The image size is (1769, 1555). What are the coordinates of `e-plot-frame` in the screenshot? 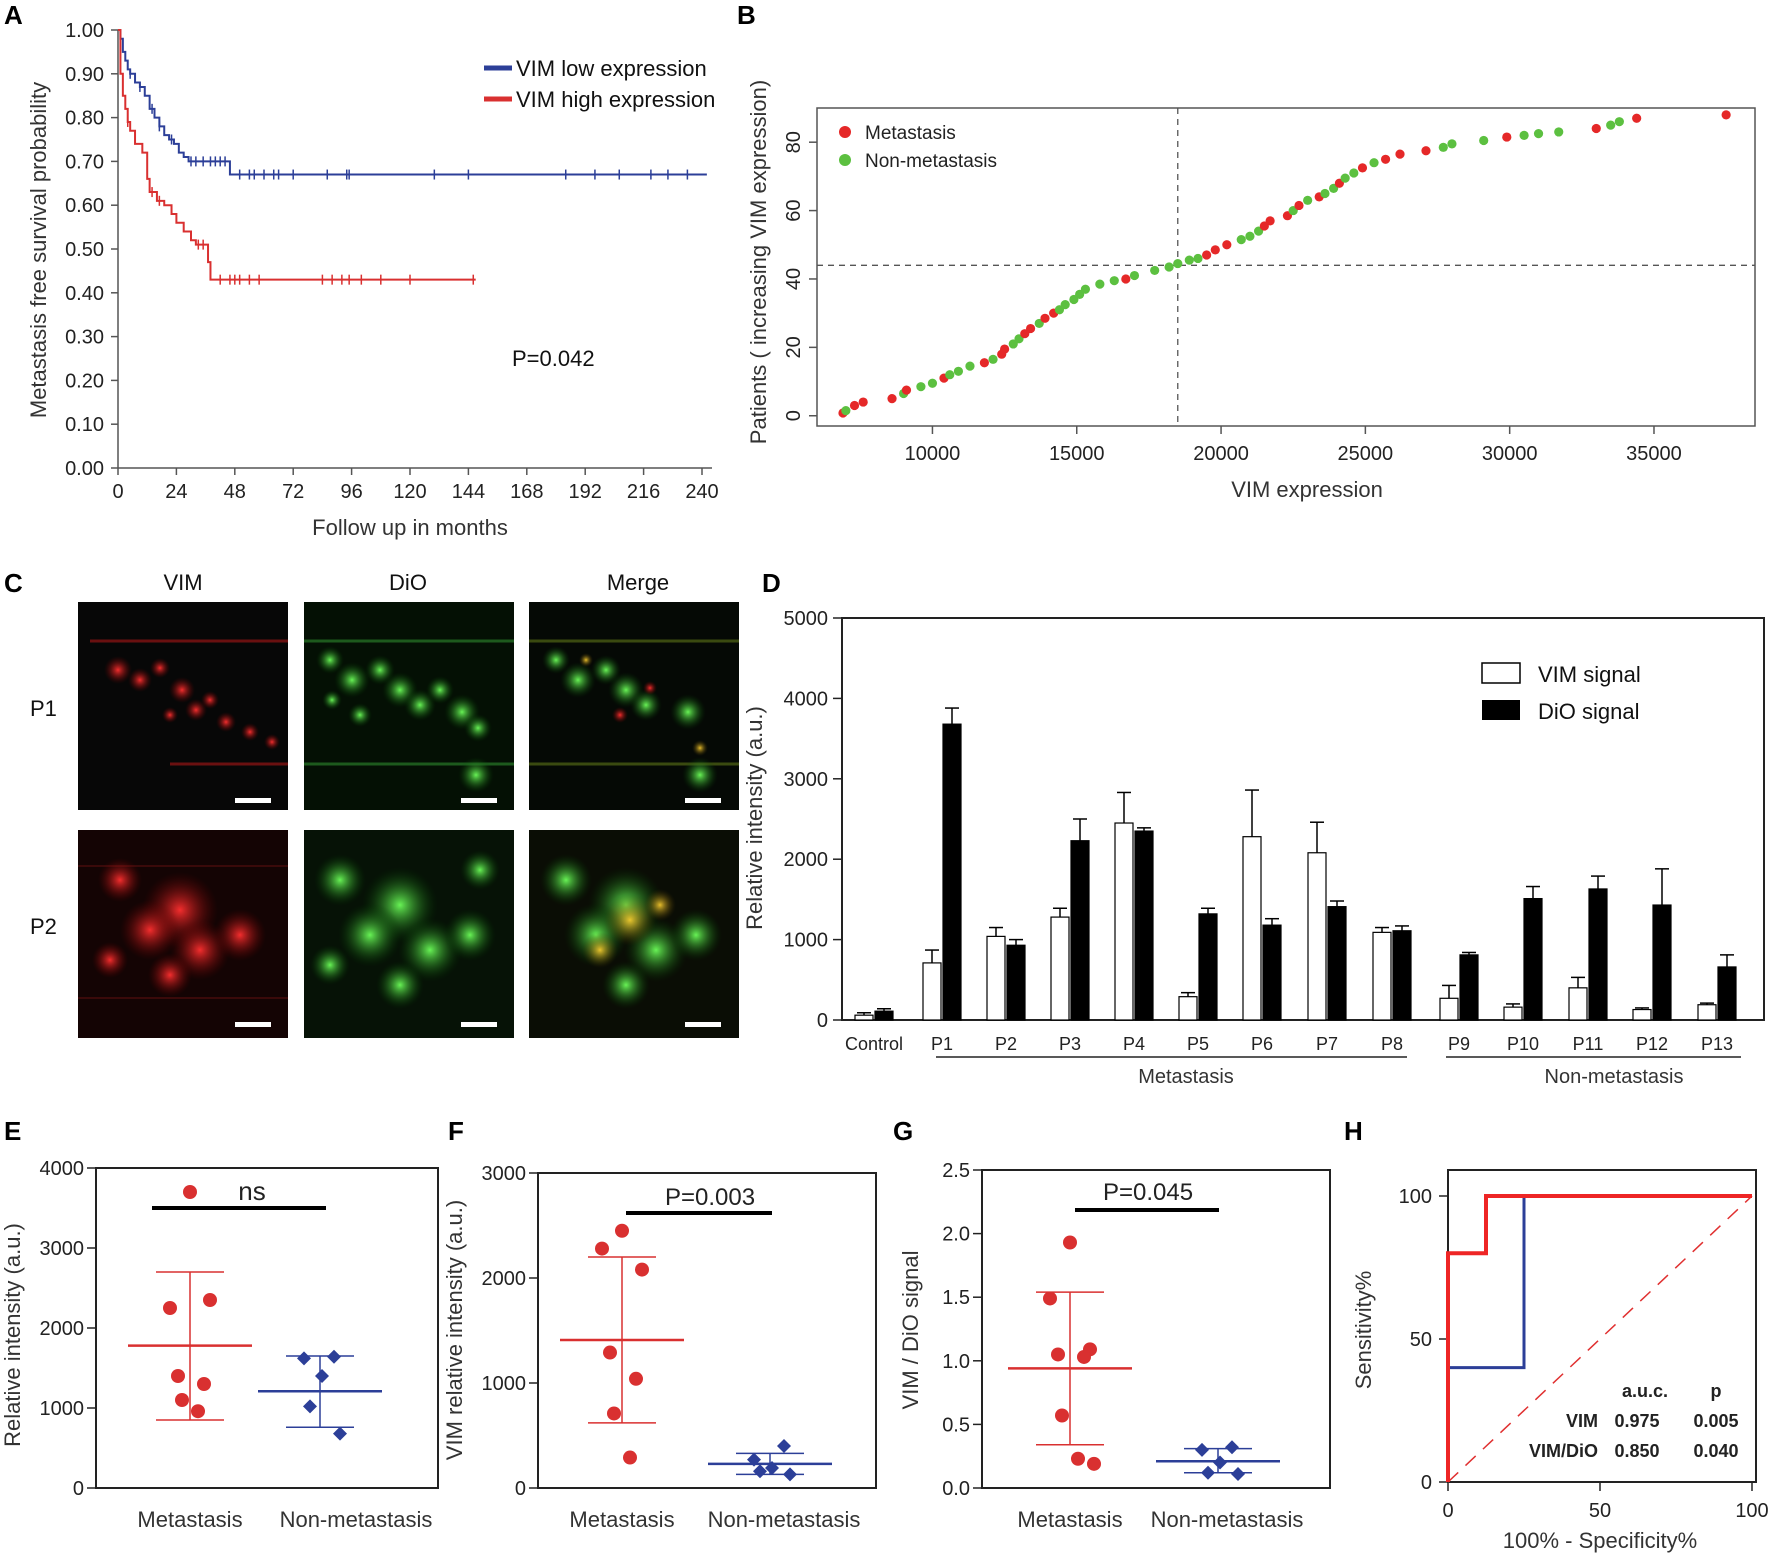 It's located at (267, 1328).